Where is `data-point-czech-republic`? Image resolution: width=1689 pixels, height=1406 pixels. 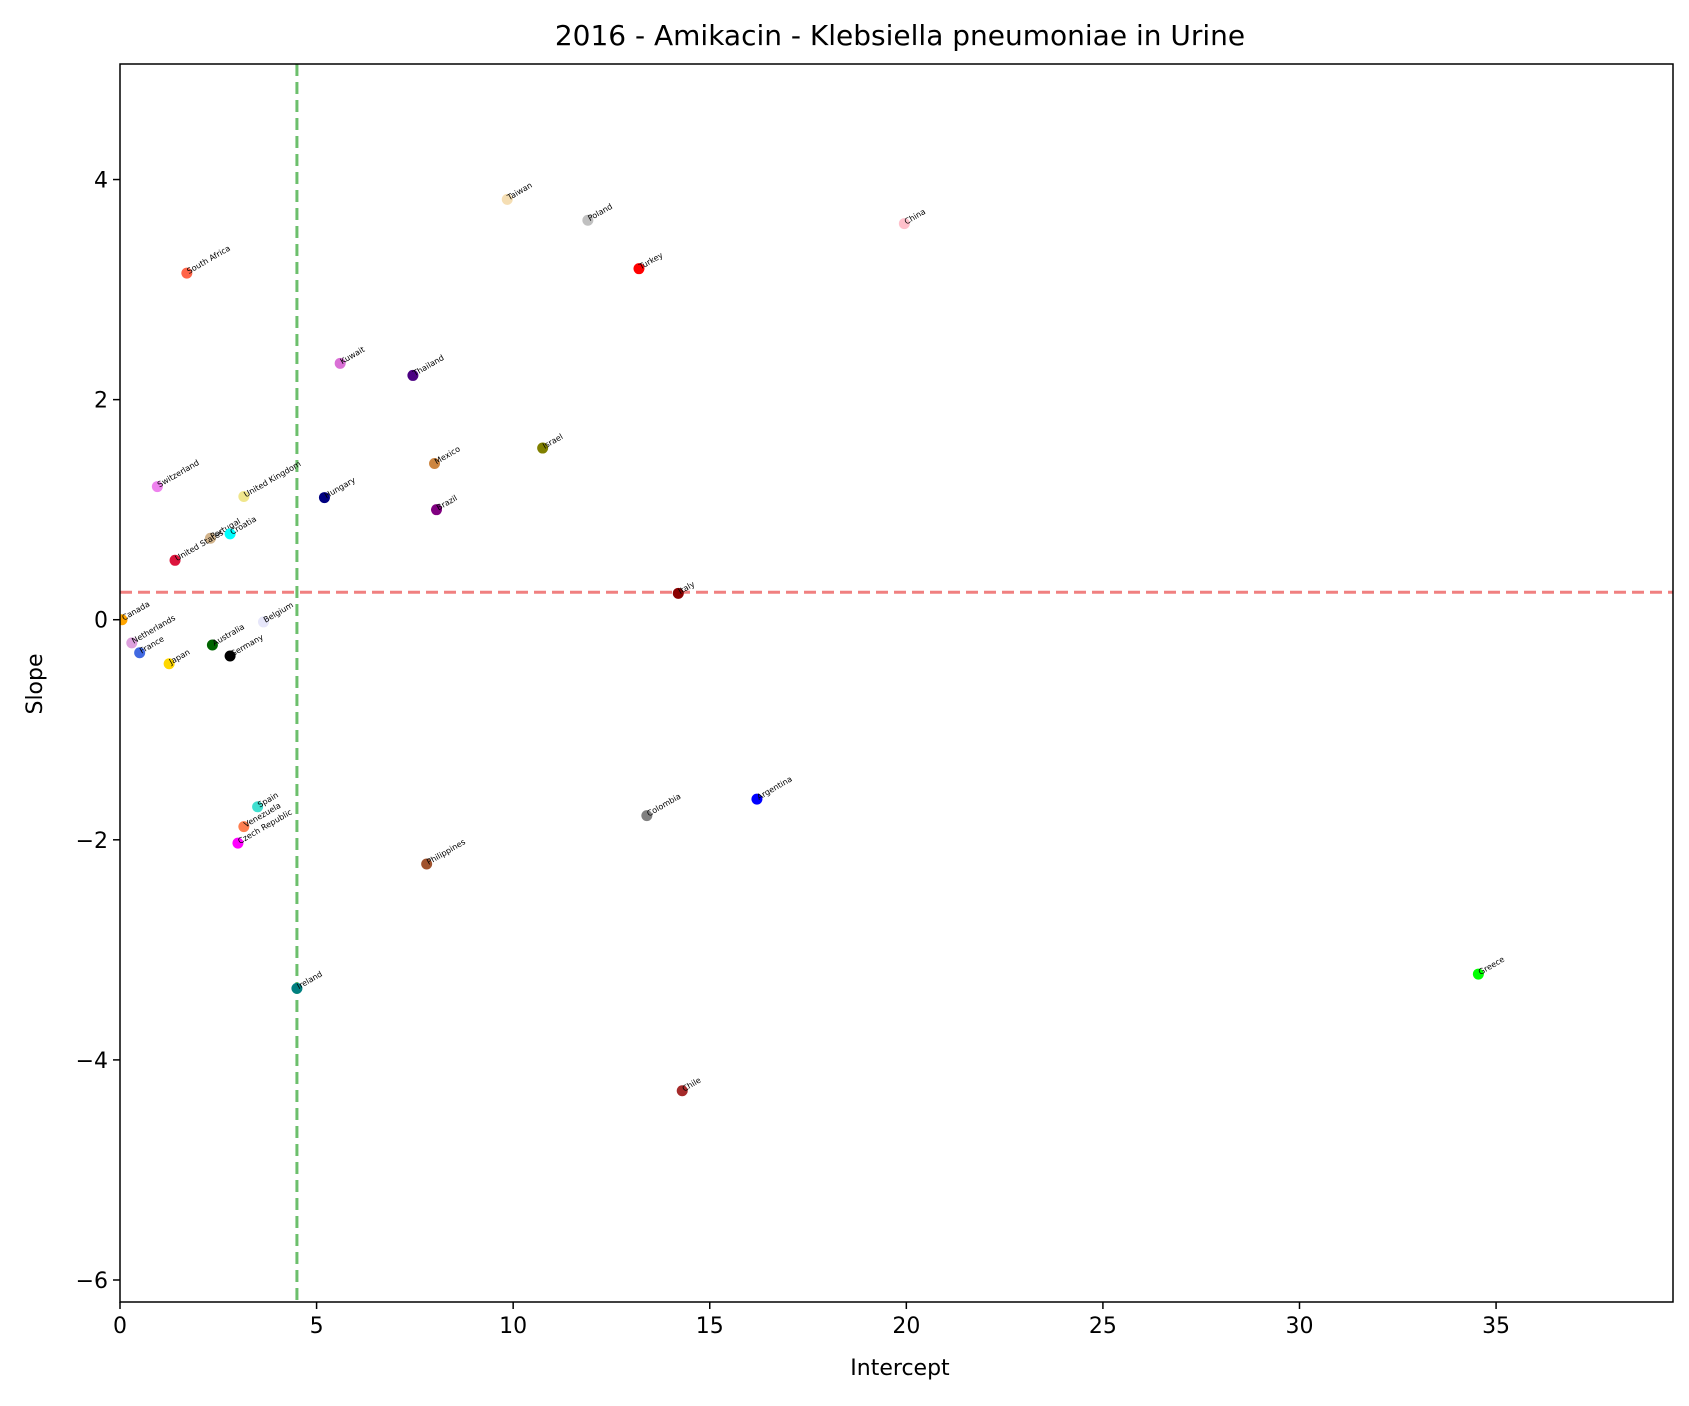 data-point-czech-republic is located at coordinates (238, 843).